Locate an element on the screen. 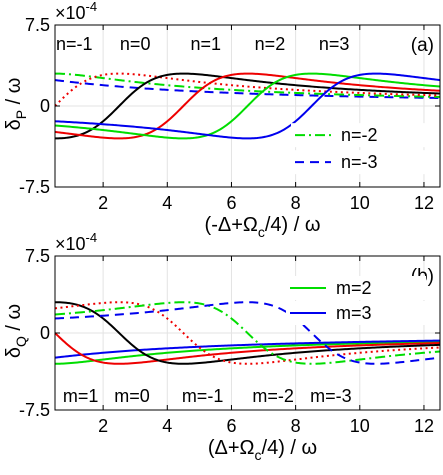 Image resolution: width=443 pixels, height=475 pixels. series-line-n=1 is located at coordinates (247, 106).